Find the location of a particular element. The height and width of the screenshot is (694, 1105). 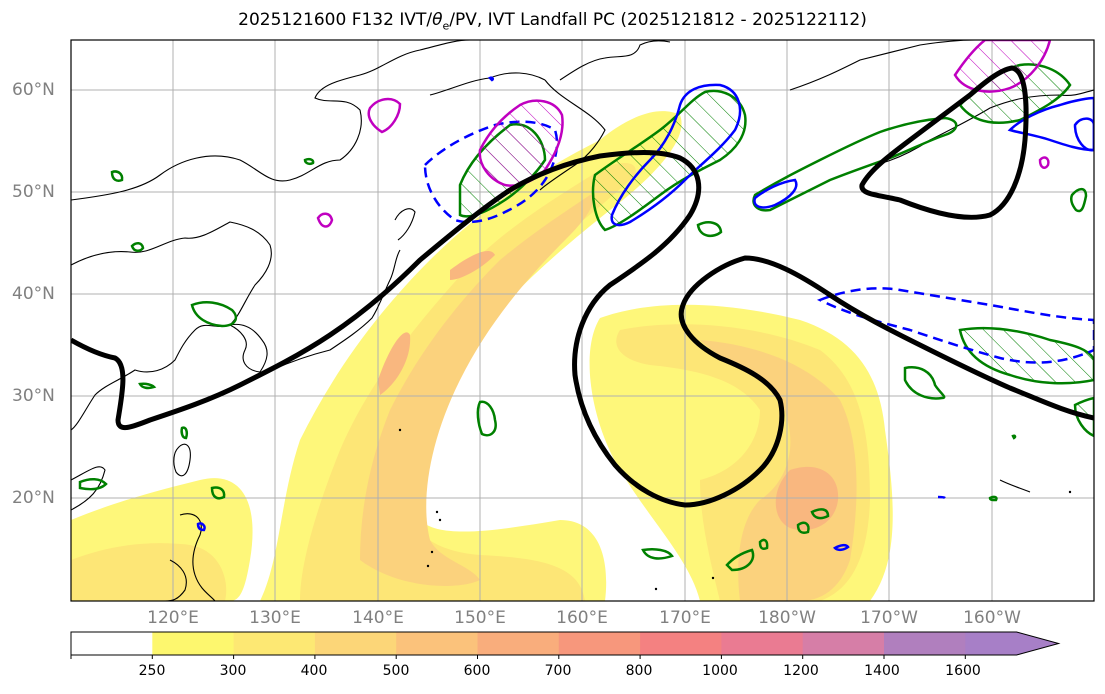

colorbar-label: 1600 is located at coordinates (963, 671).